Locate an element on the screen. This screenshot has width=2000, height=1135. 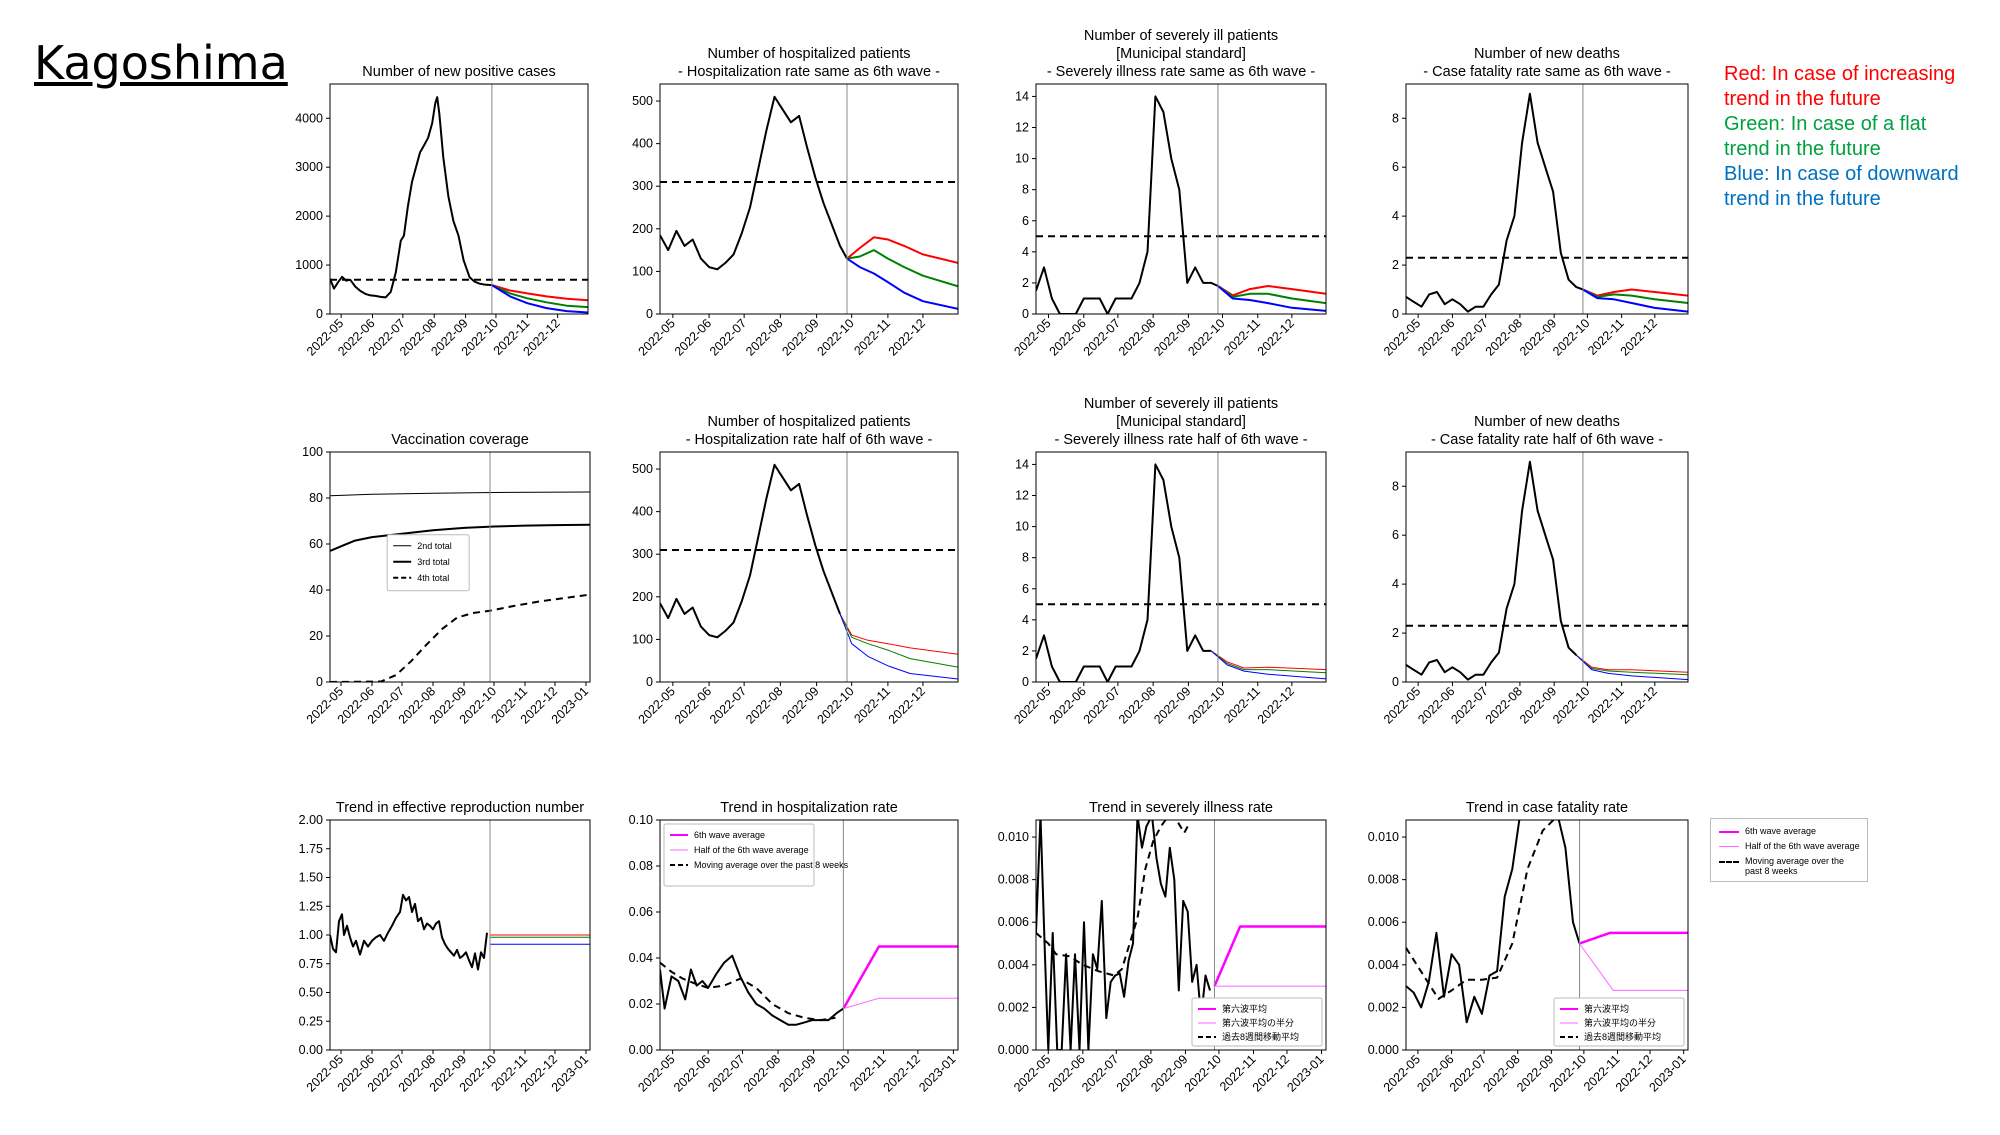
y-tick-label: 0.006 is located at coordinates (1013, 922).